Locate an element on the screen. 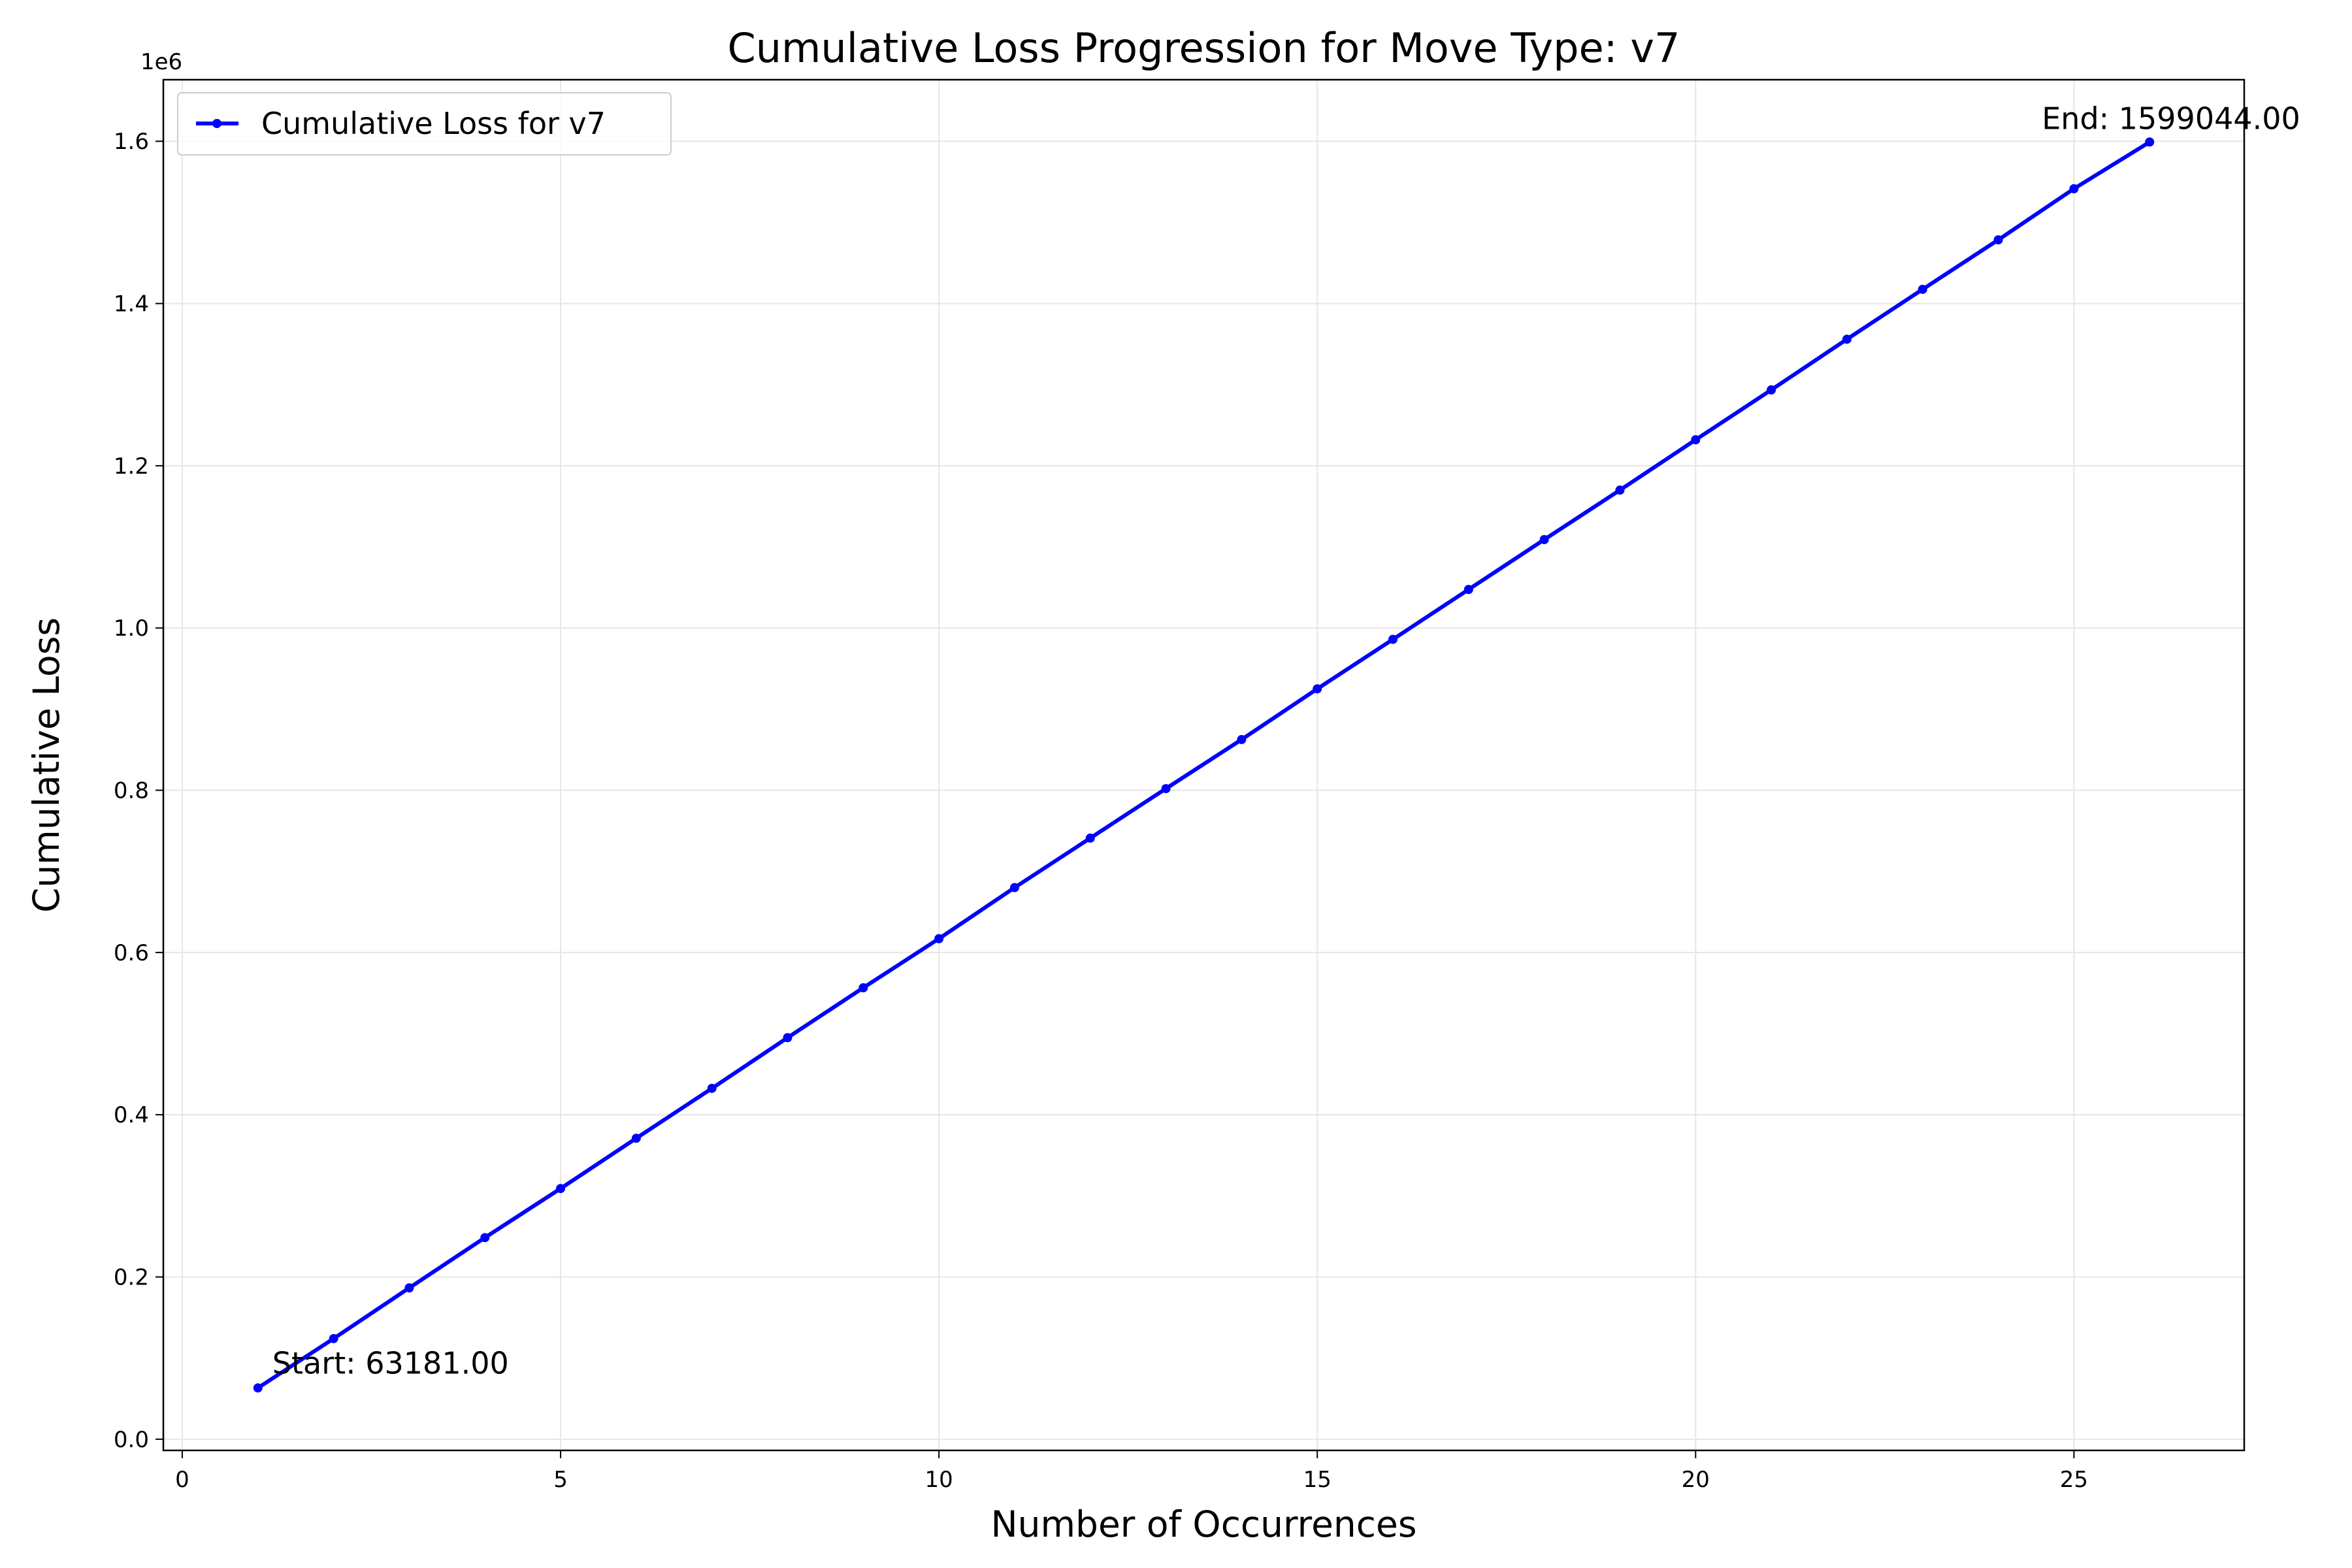  y-tick-label: 1.4 is located at coordinates (131, 304).